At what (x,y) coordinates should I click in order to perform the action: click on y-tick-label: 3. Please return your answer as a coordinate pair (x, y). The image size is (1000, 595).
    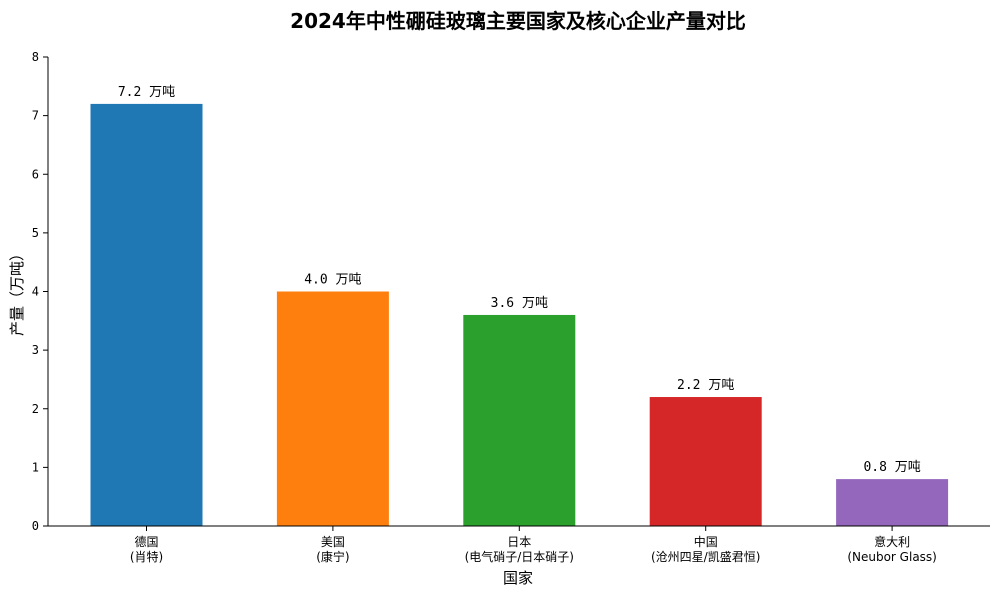
    Looking at the image, I should click on (35, 350).